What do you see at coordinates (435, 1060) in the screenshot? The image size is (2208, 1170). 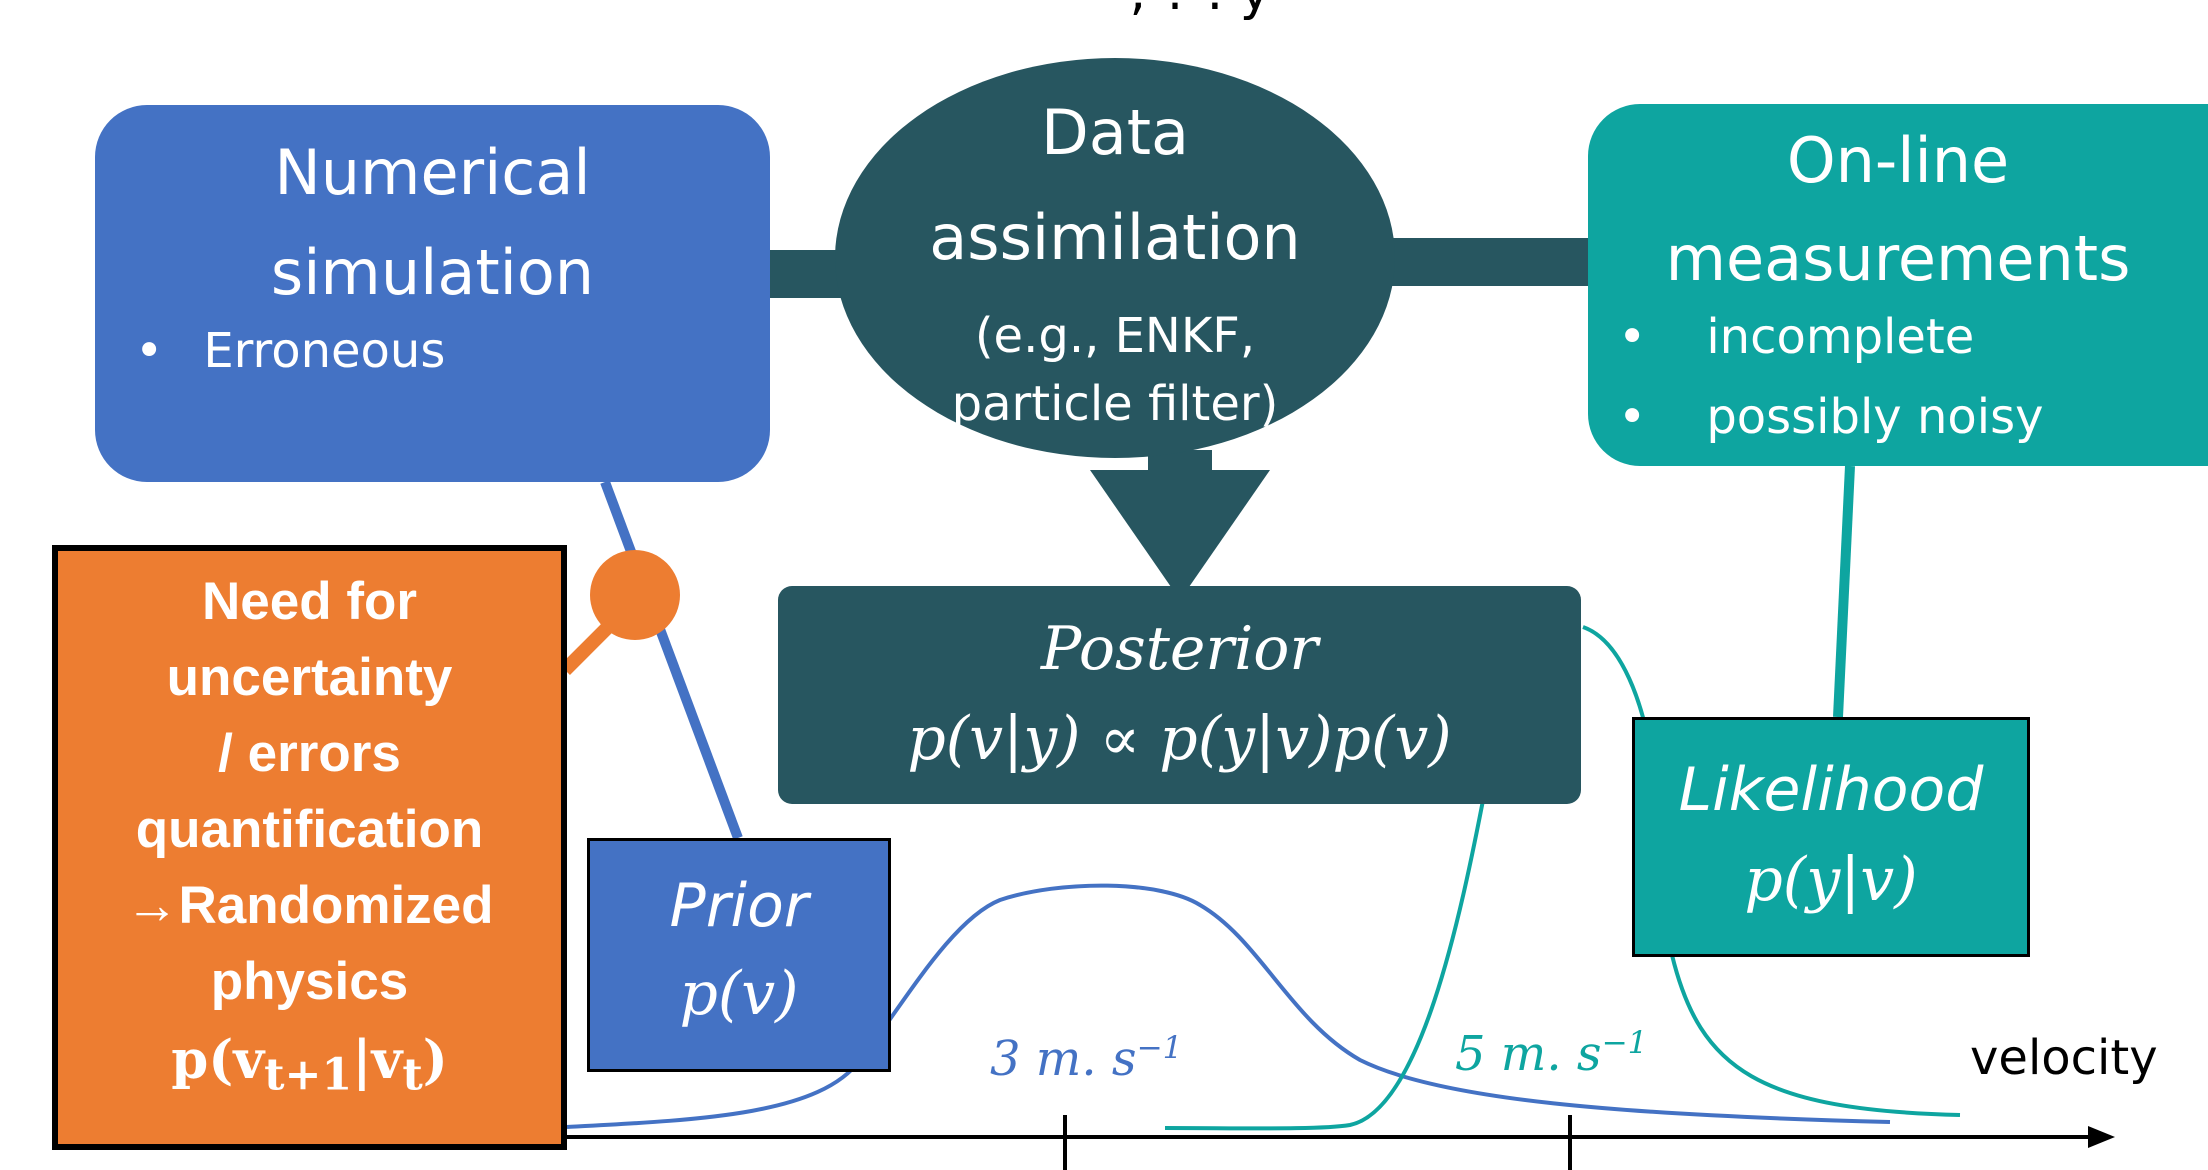 I see `need-formula-end: )` at bounding box center [435, 1060].